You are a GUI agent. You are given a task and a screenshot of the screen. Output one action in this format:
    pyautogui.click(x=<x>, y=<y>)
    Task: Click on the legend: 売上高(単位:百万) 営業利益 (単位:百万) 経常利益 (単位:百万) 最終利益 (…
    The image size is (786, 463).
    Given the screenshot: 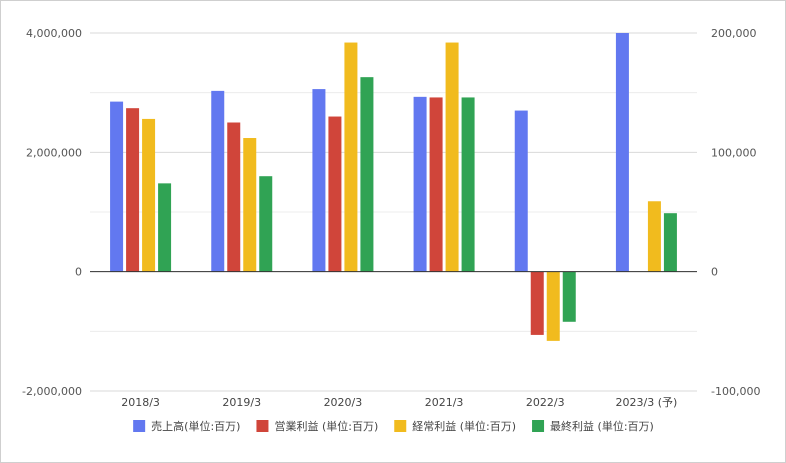 What is the action you would take?
    pyautogui.click(x=393, y=426)
    